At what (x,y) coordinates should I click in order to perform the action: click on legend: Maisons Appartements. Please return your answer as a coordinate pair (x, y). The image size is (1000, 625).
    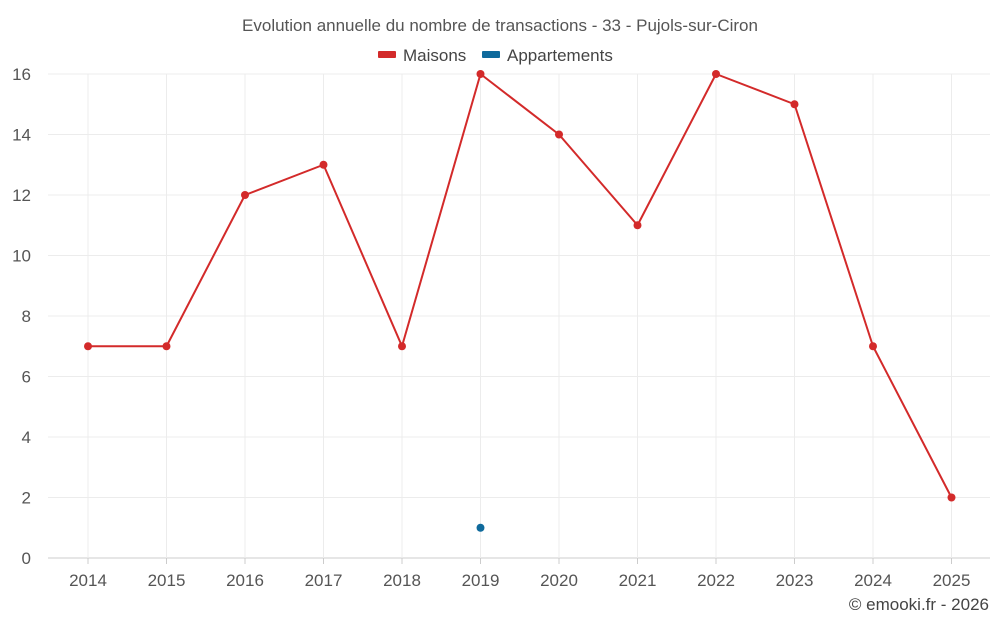
    Looking at the image, I should click on (495, 55).